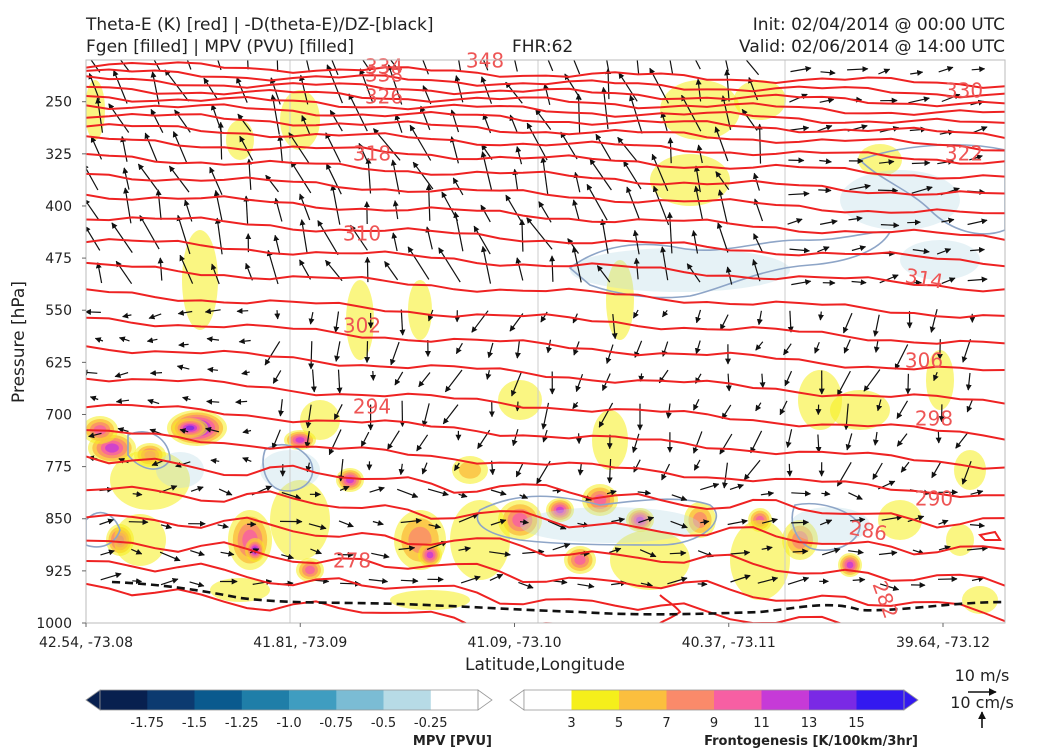 This screenshot has height=750, width=1050. Describe the element at coordinates (362, 326) in the screenshot. I see `theta-e-label: 302` at that location.